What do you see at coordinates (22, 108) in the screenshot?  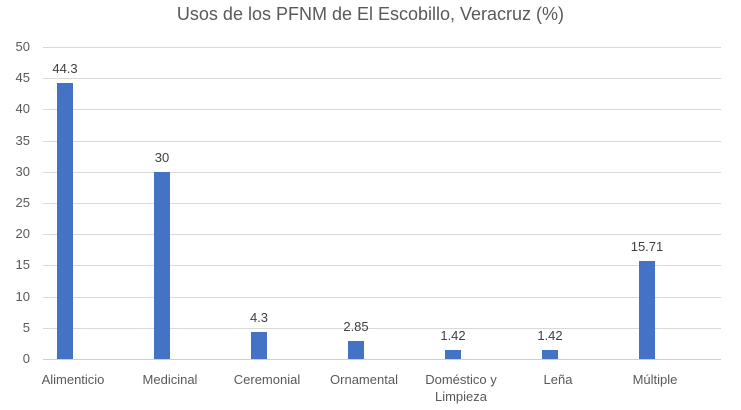 I see `y-tick-label: 40` at bounding box center [22, 108].